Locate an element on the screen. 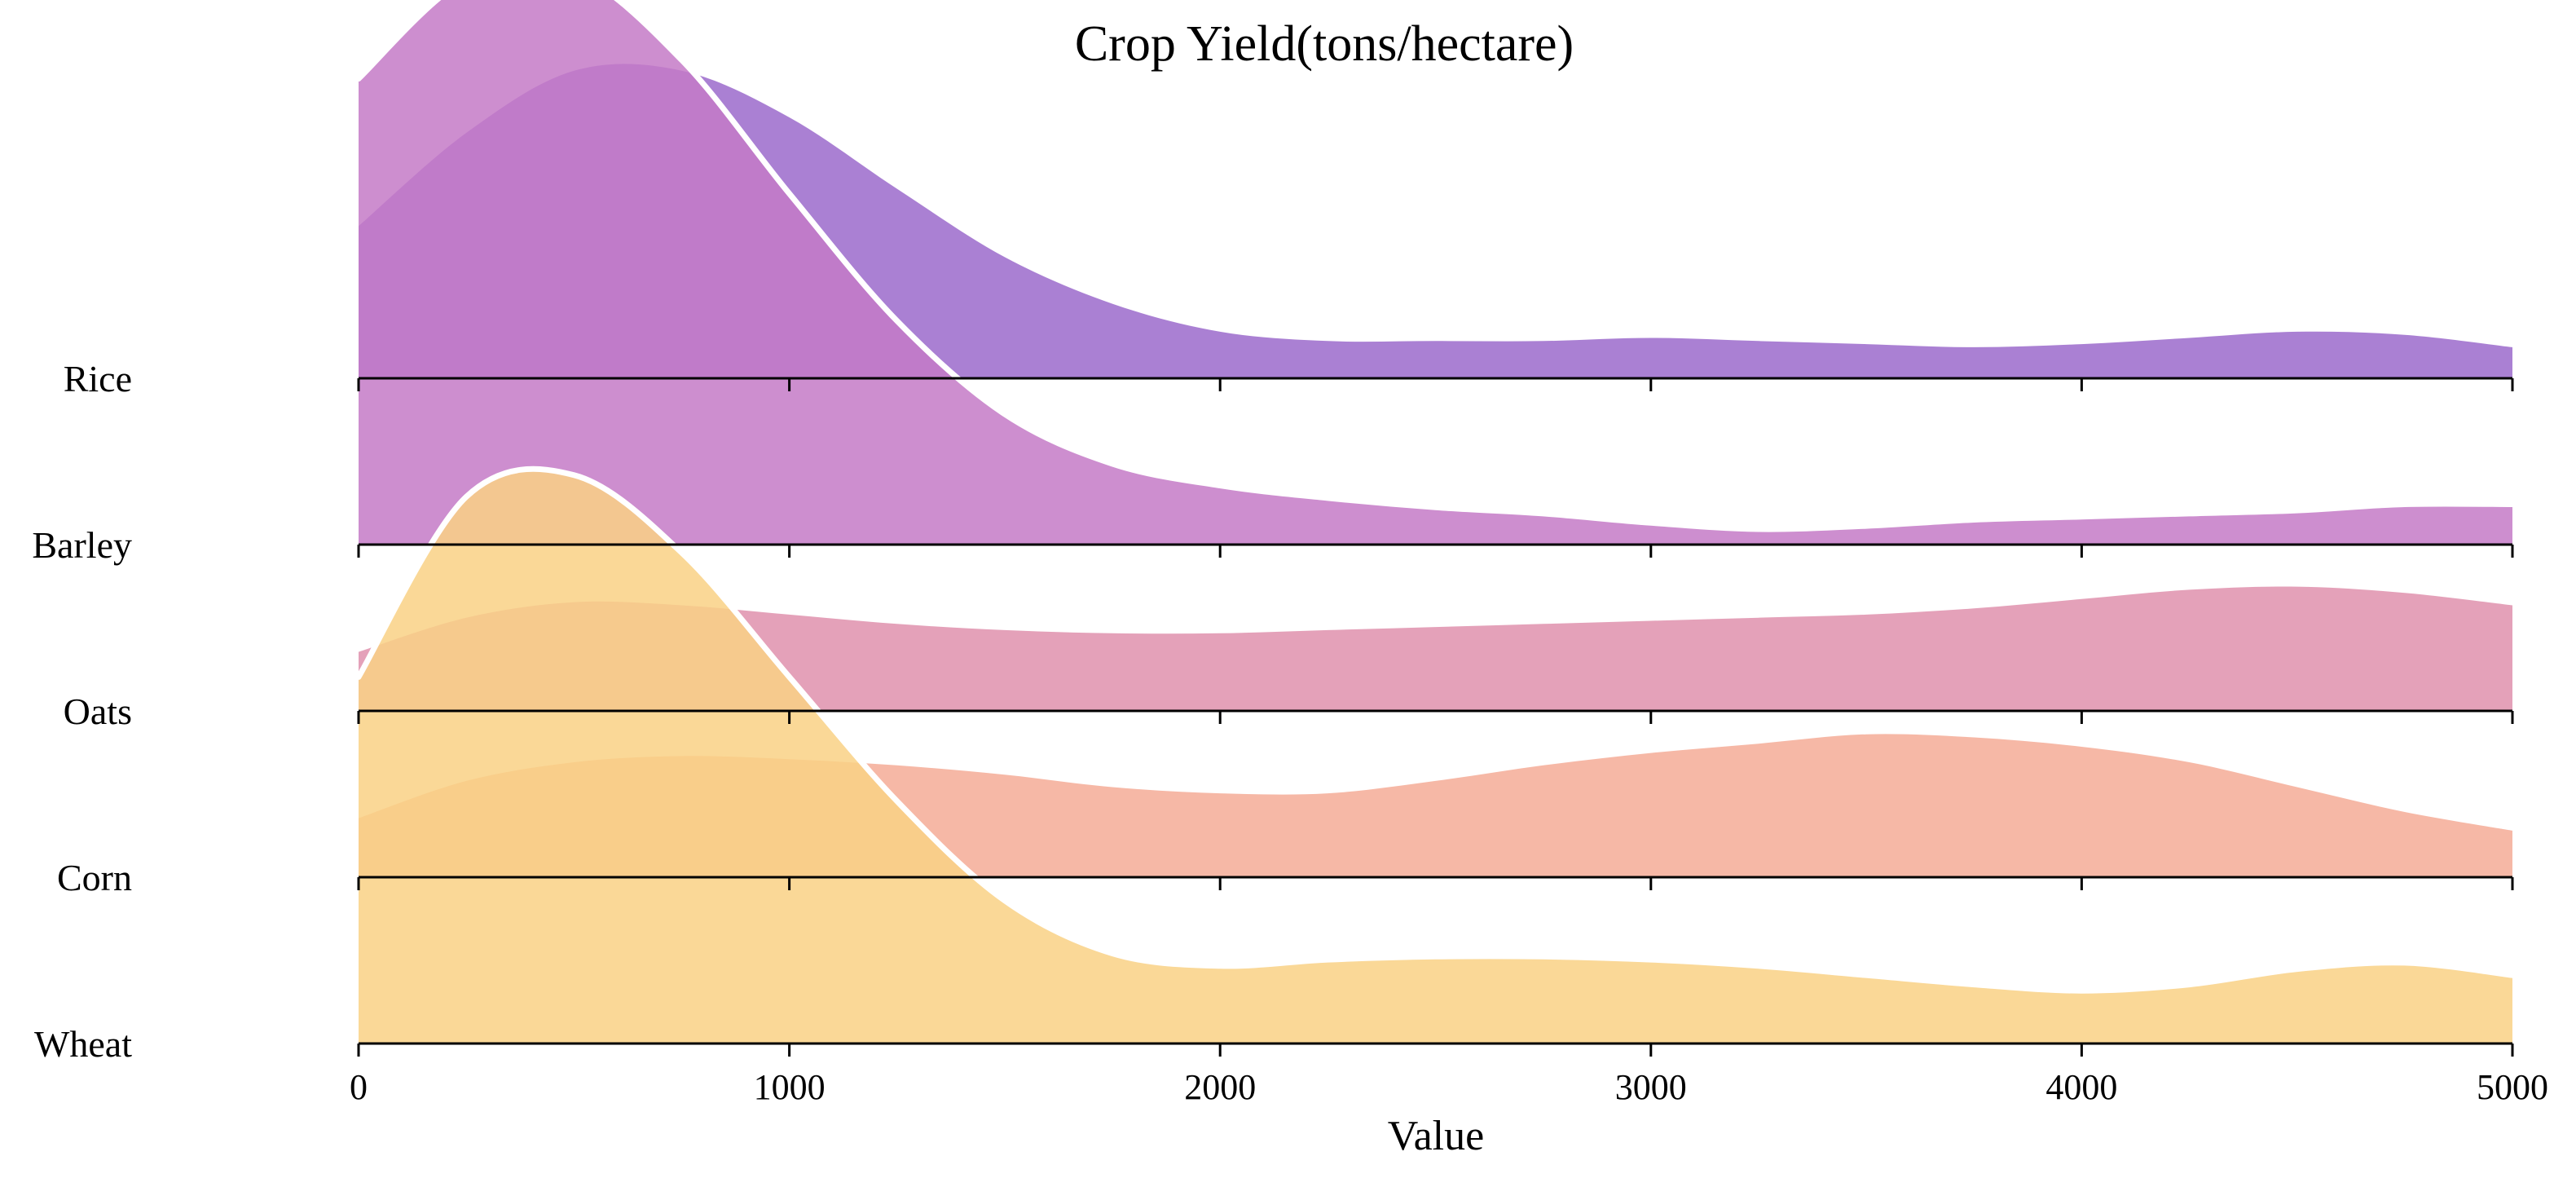 The image size is (2576, 1187). x-tick-label: 0 is located at coordinates (359, 1087).